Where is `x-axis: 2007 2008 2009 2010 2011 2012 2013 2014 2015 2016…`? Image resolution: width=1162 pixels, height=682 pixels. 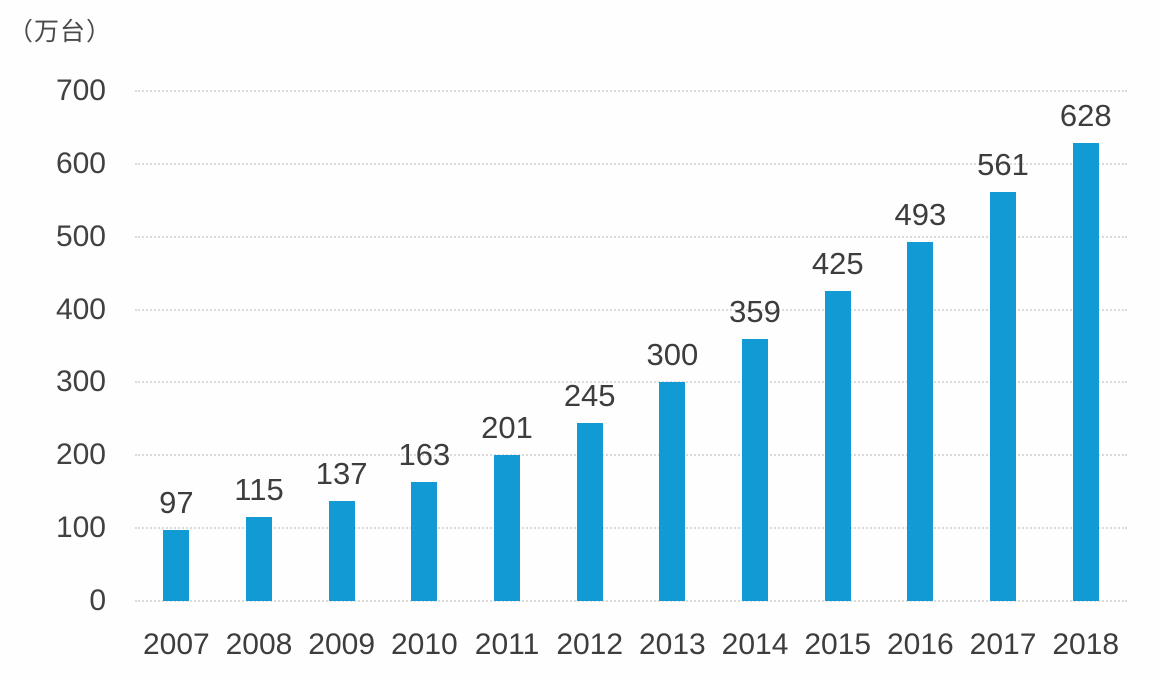 x-axis: 2007 2008 2009 2010 2011 2012 2013 2014 2015 2016… is located at coordinates (631, 645).